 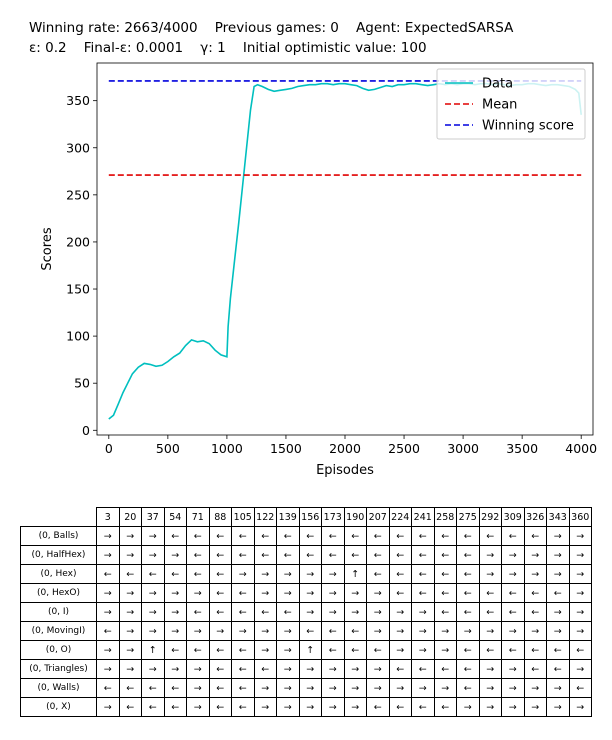 I want to click on x-tick-label: 500, so click(x=168, y=448).